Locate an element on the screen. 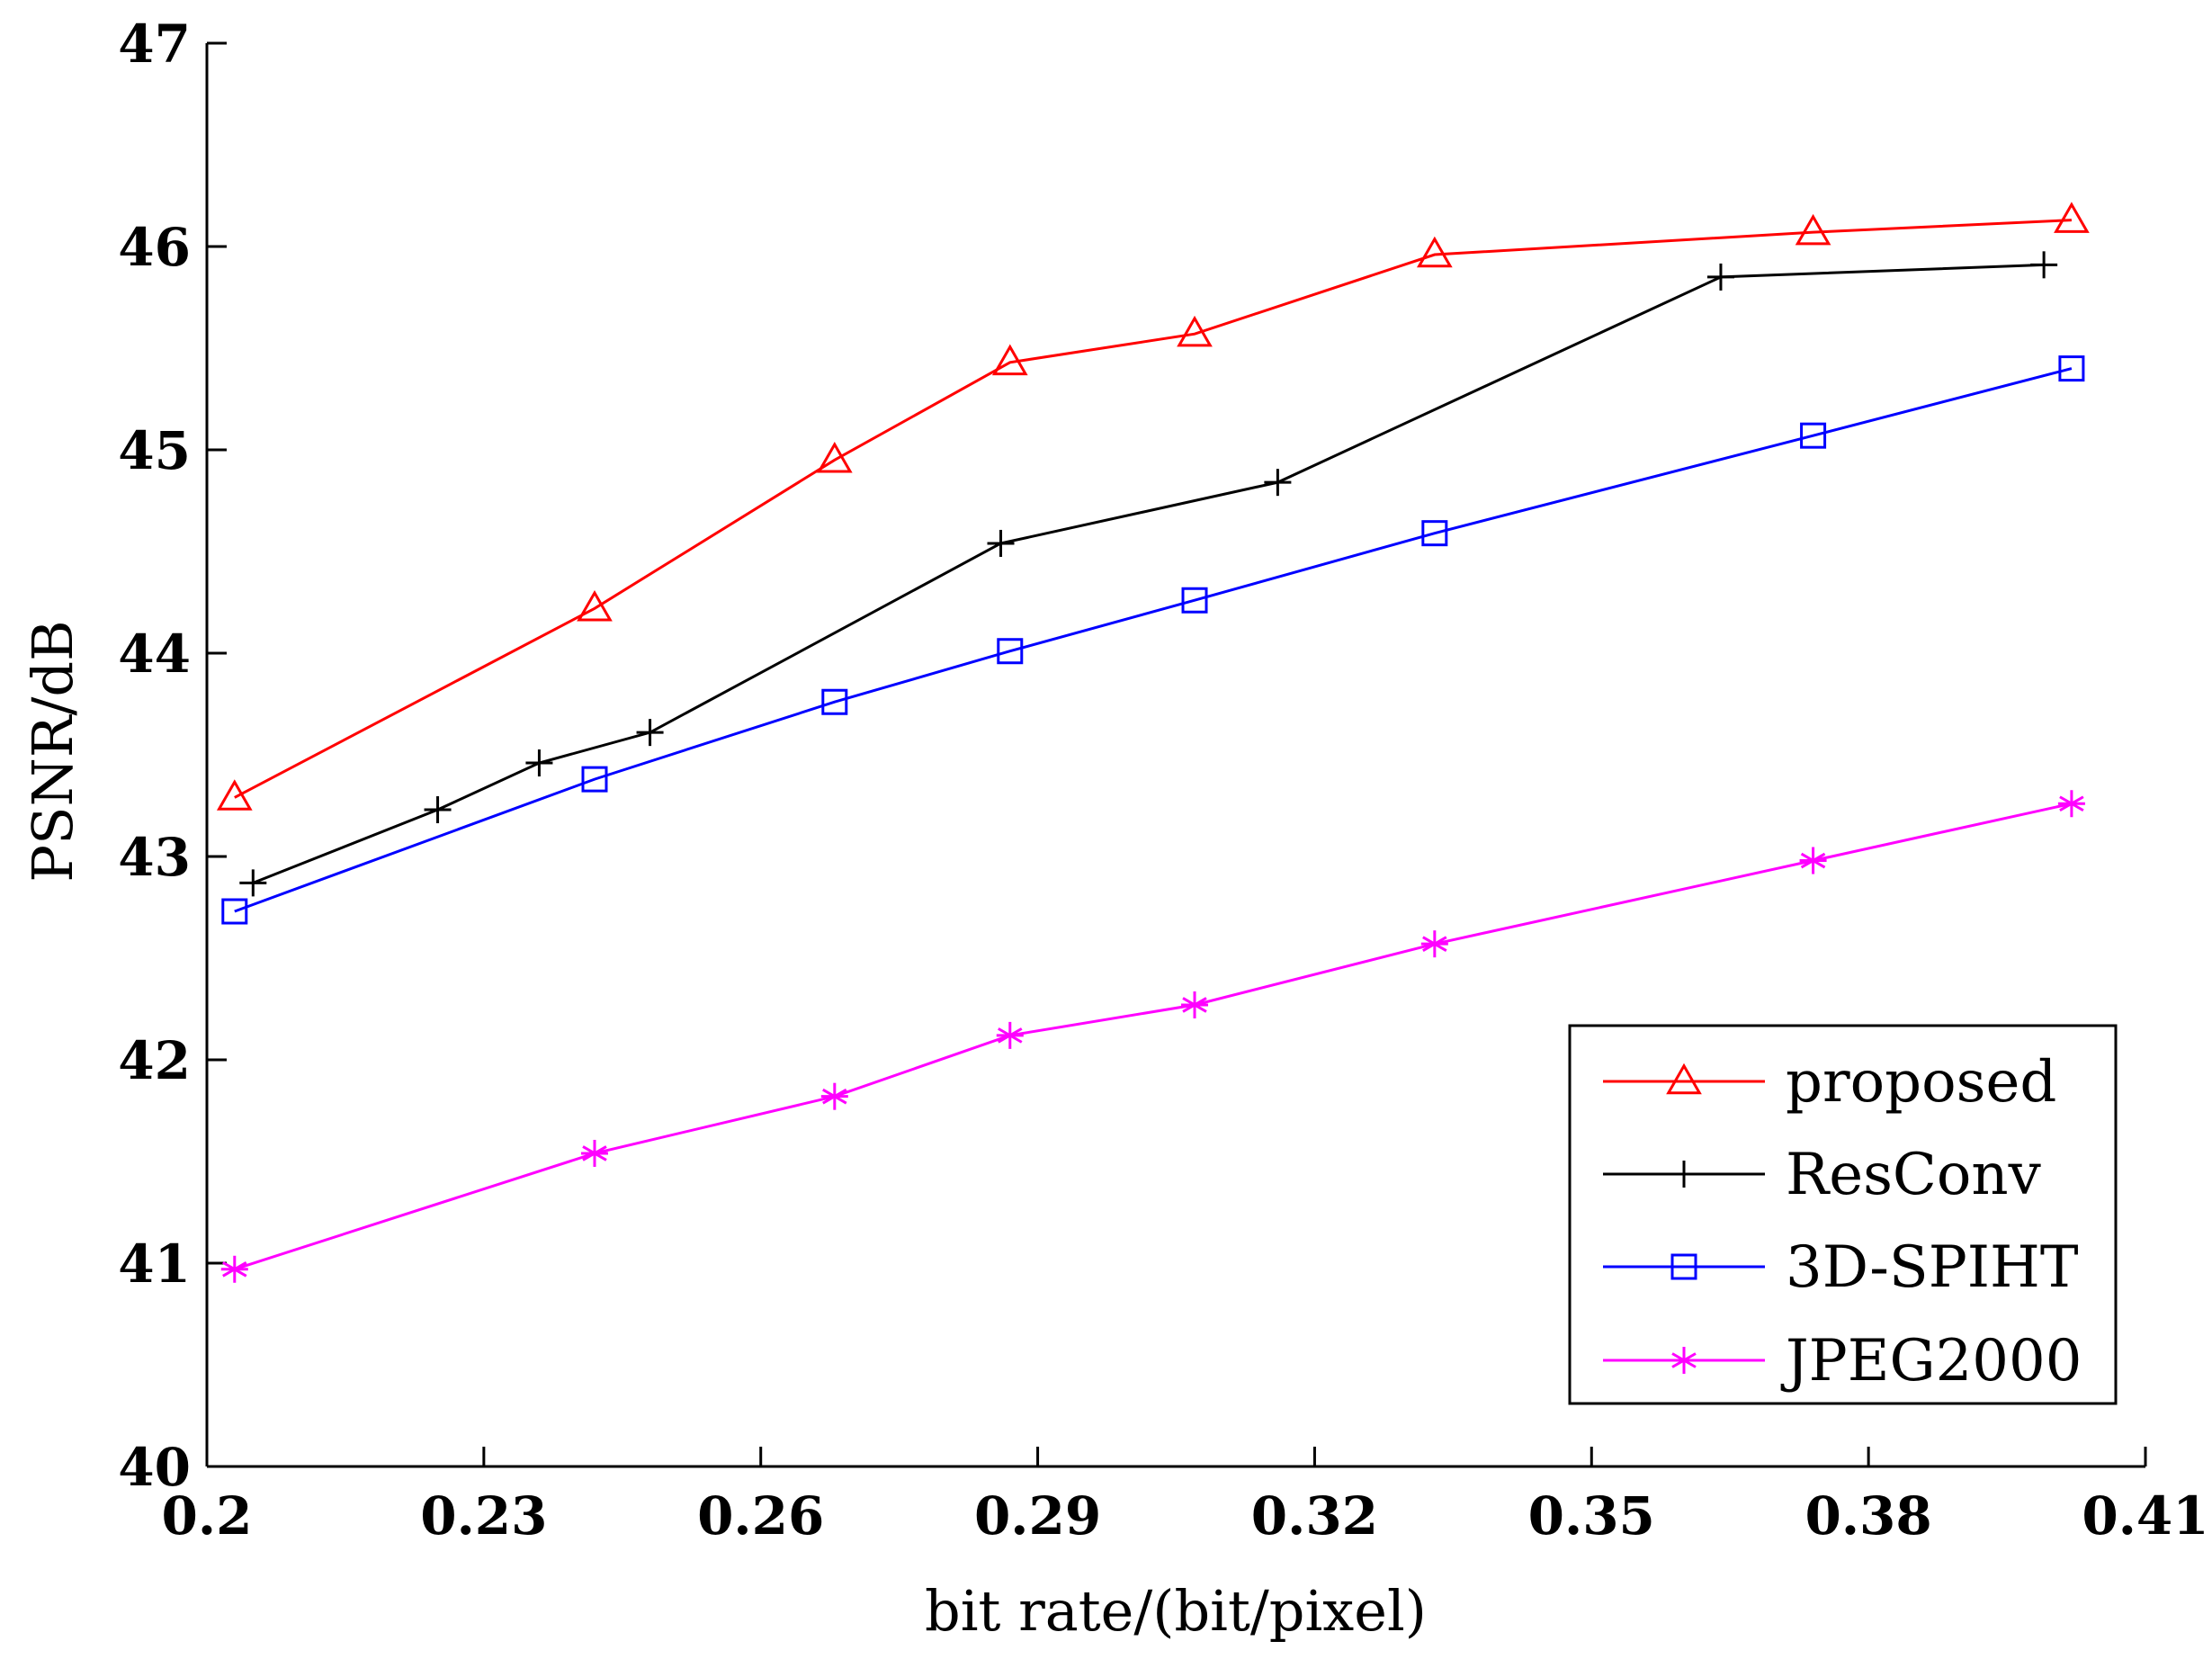 The width and height of the screenshot is (2212, 1668). legend-item-jpeg2000: JPEG2000 is located at coordinates (1843, 1361).